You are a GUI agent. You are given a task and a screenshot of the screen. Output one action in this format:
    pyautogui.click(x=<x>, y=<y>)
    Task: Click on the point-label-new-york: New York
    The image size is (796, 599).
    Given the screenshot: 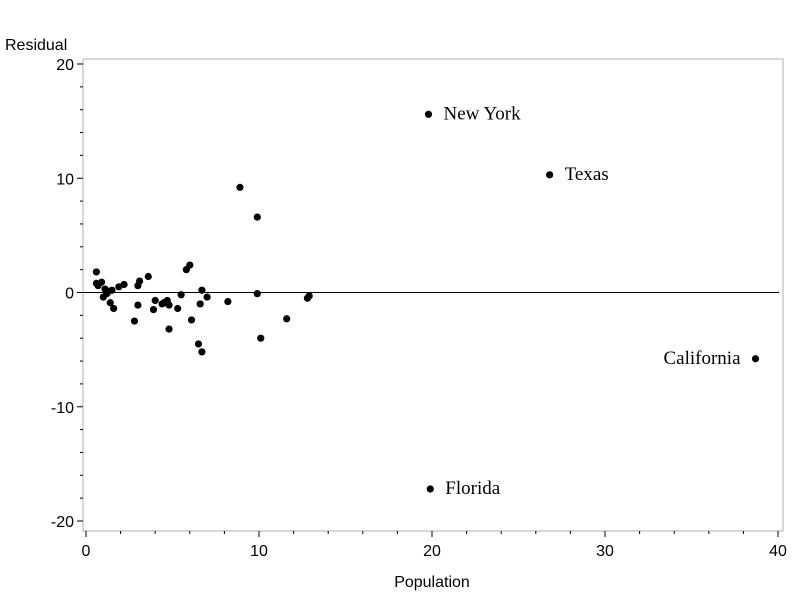 What is the action you would take?
    pyautogui.click(x=483, y=113)
    